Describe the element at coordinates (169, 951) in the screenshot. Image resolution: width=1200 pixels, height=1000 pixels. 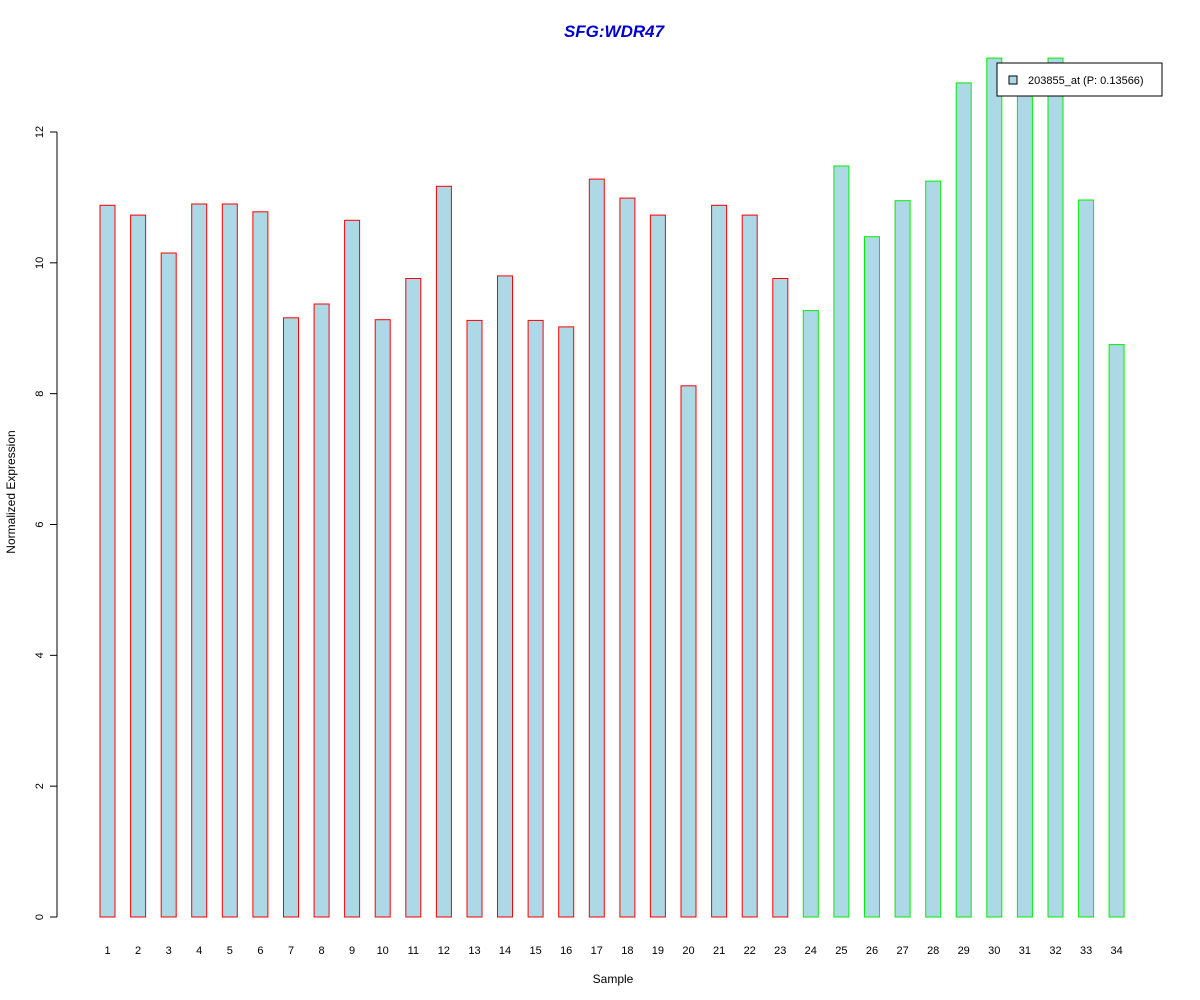
I see `x-tick-label: 3` at that location.